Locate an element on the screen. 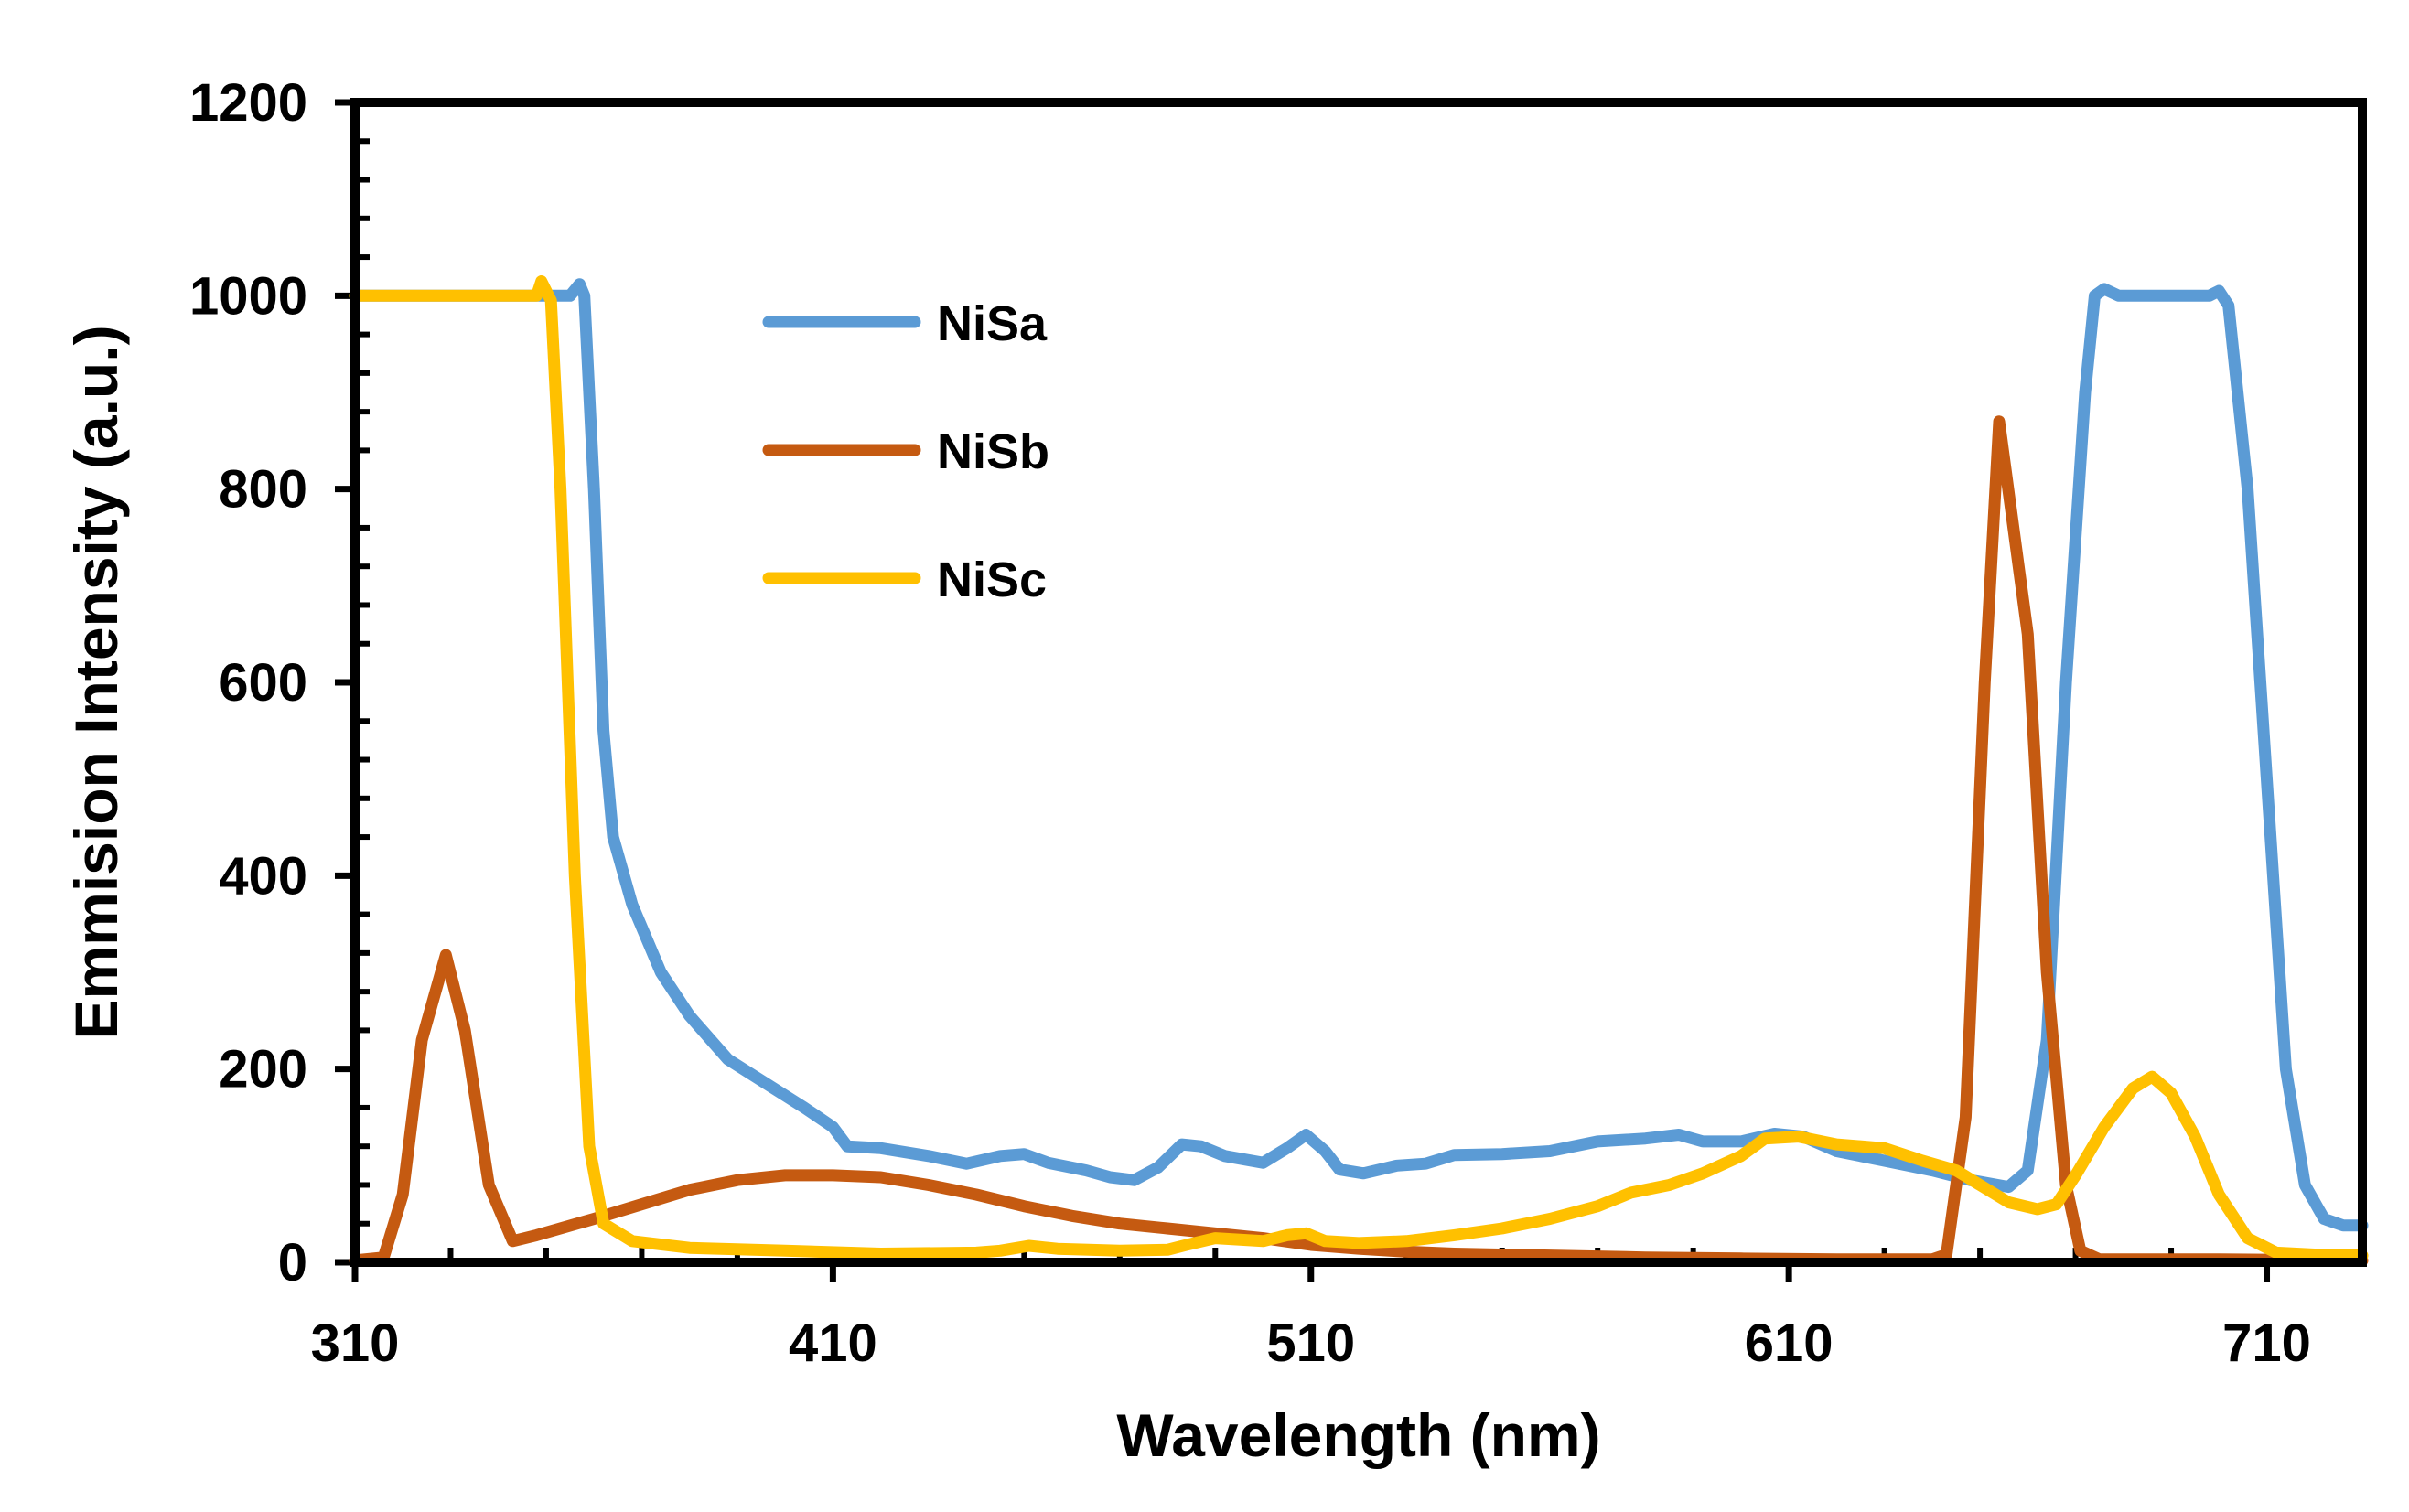 The width and height of the screenshot is (2409, 1512). legend: NiSa NiSb NiSc is located at coordinates (906, 451).